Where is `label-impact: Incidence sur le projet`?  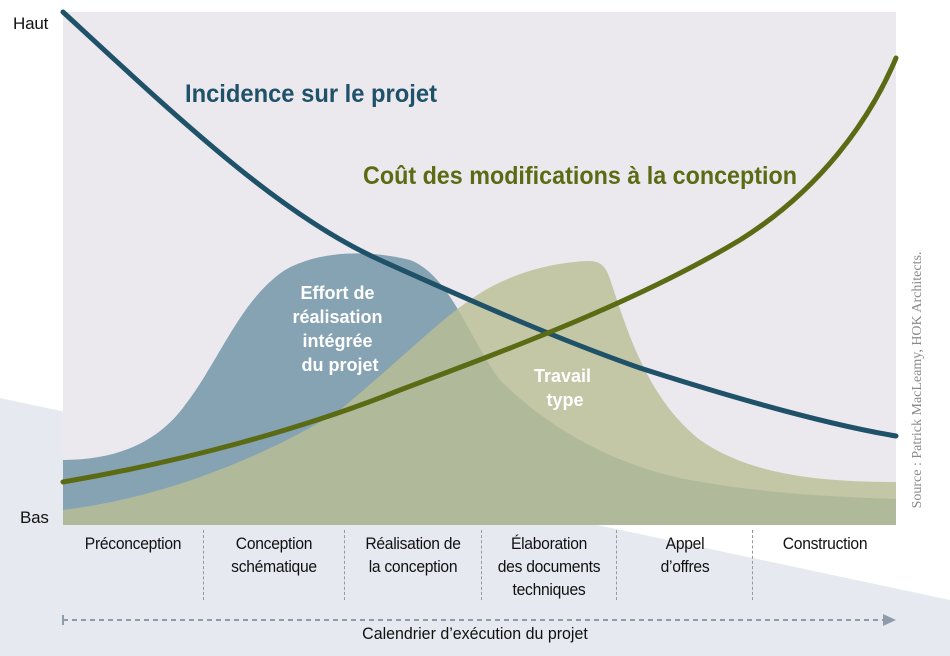 label-impact: Incidence sur le projet is located at coordinates (311, 94).